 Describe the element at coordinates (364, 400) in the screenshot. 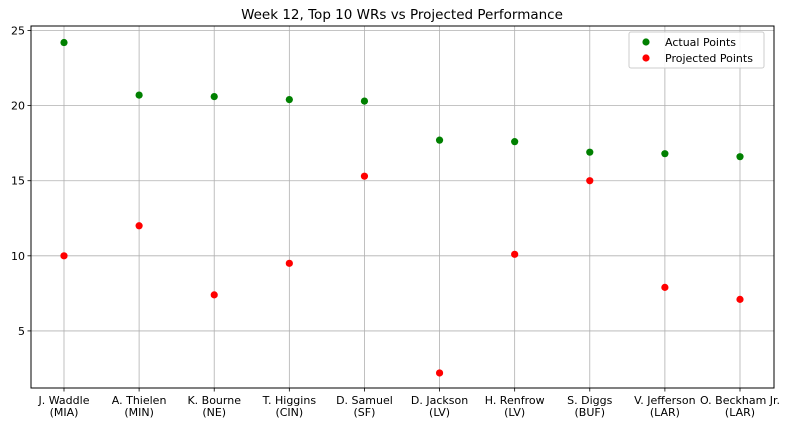

I see `x-tick-label: D. Samuel` at that location.